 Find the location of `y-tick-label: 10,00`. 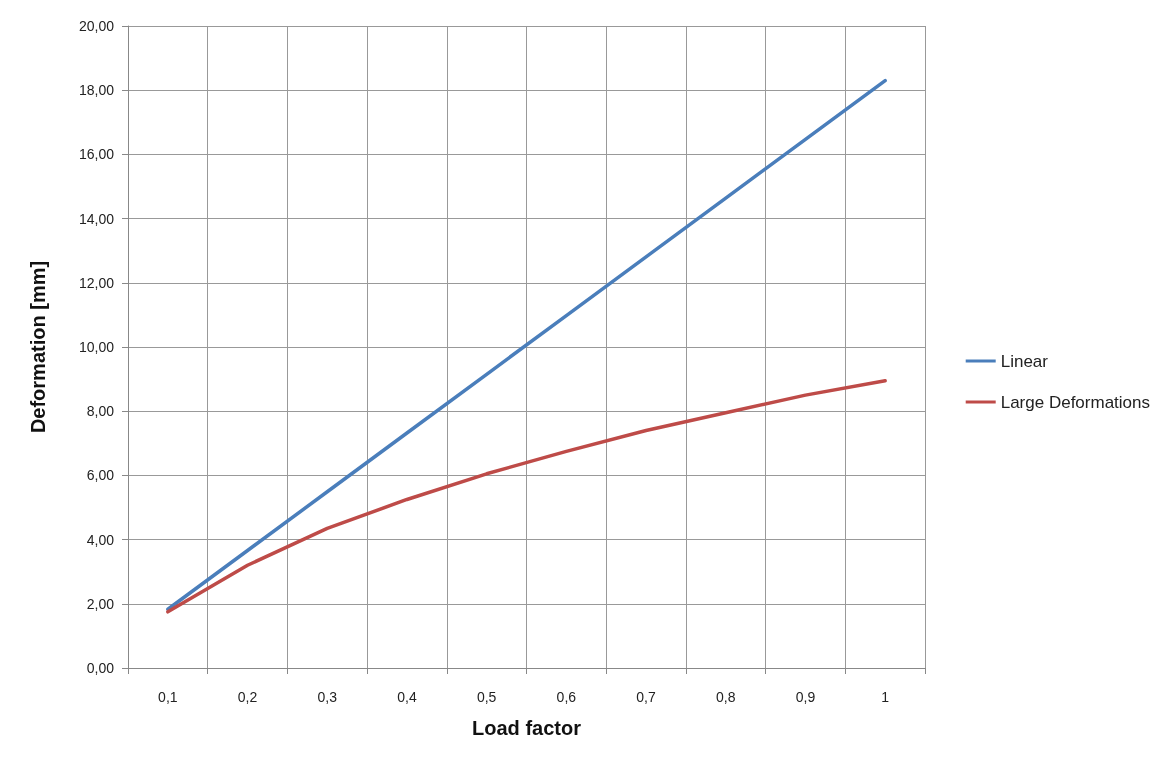

y-tick-label: 10,00 is located at coordinates (96, 347).